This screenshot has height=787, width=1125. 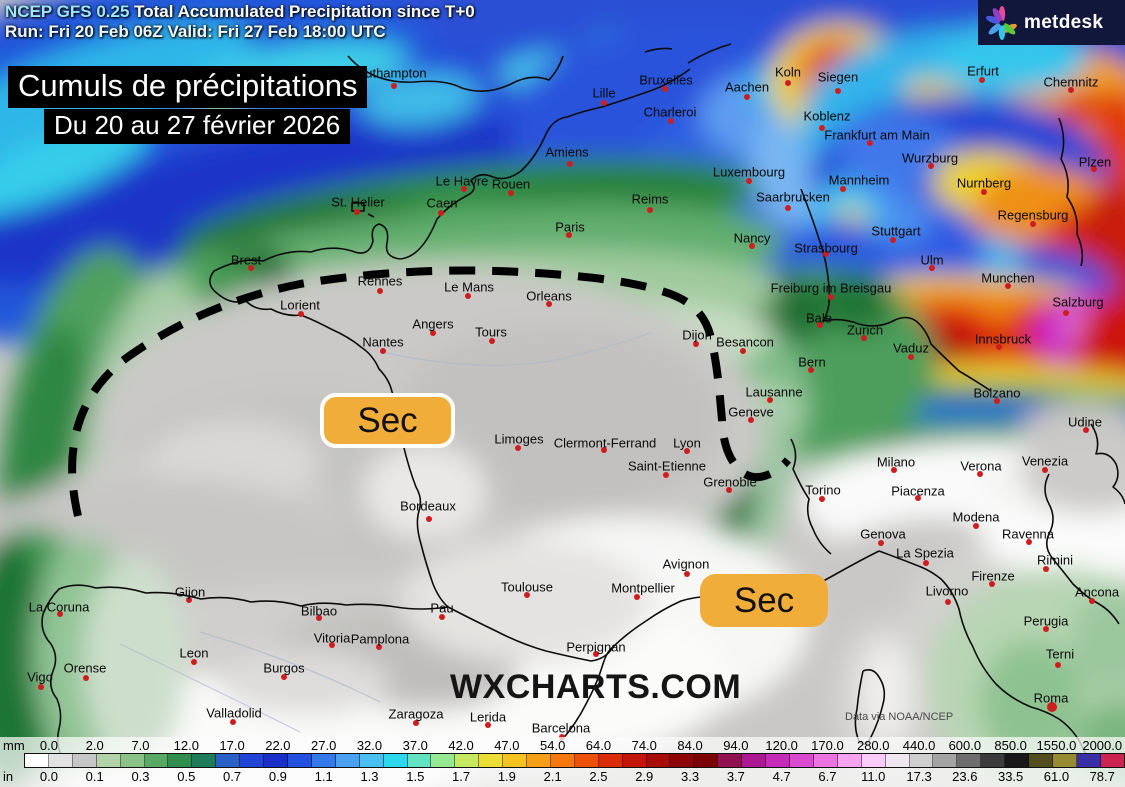 What do you see at coordinates (1060, 654) in the screenshot?
I see `city-label: Terni` at bounding box center [1060, 654].